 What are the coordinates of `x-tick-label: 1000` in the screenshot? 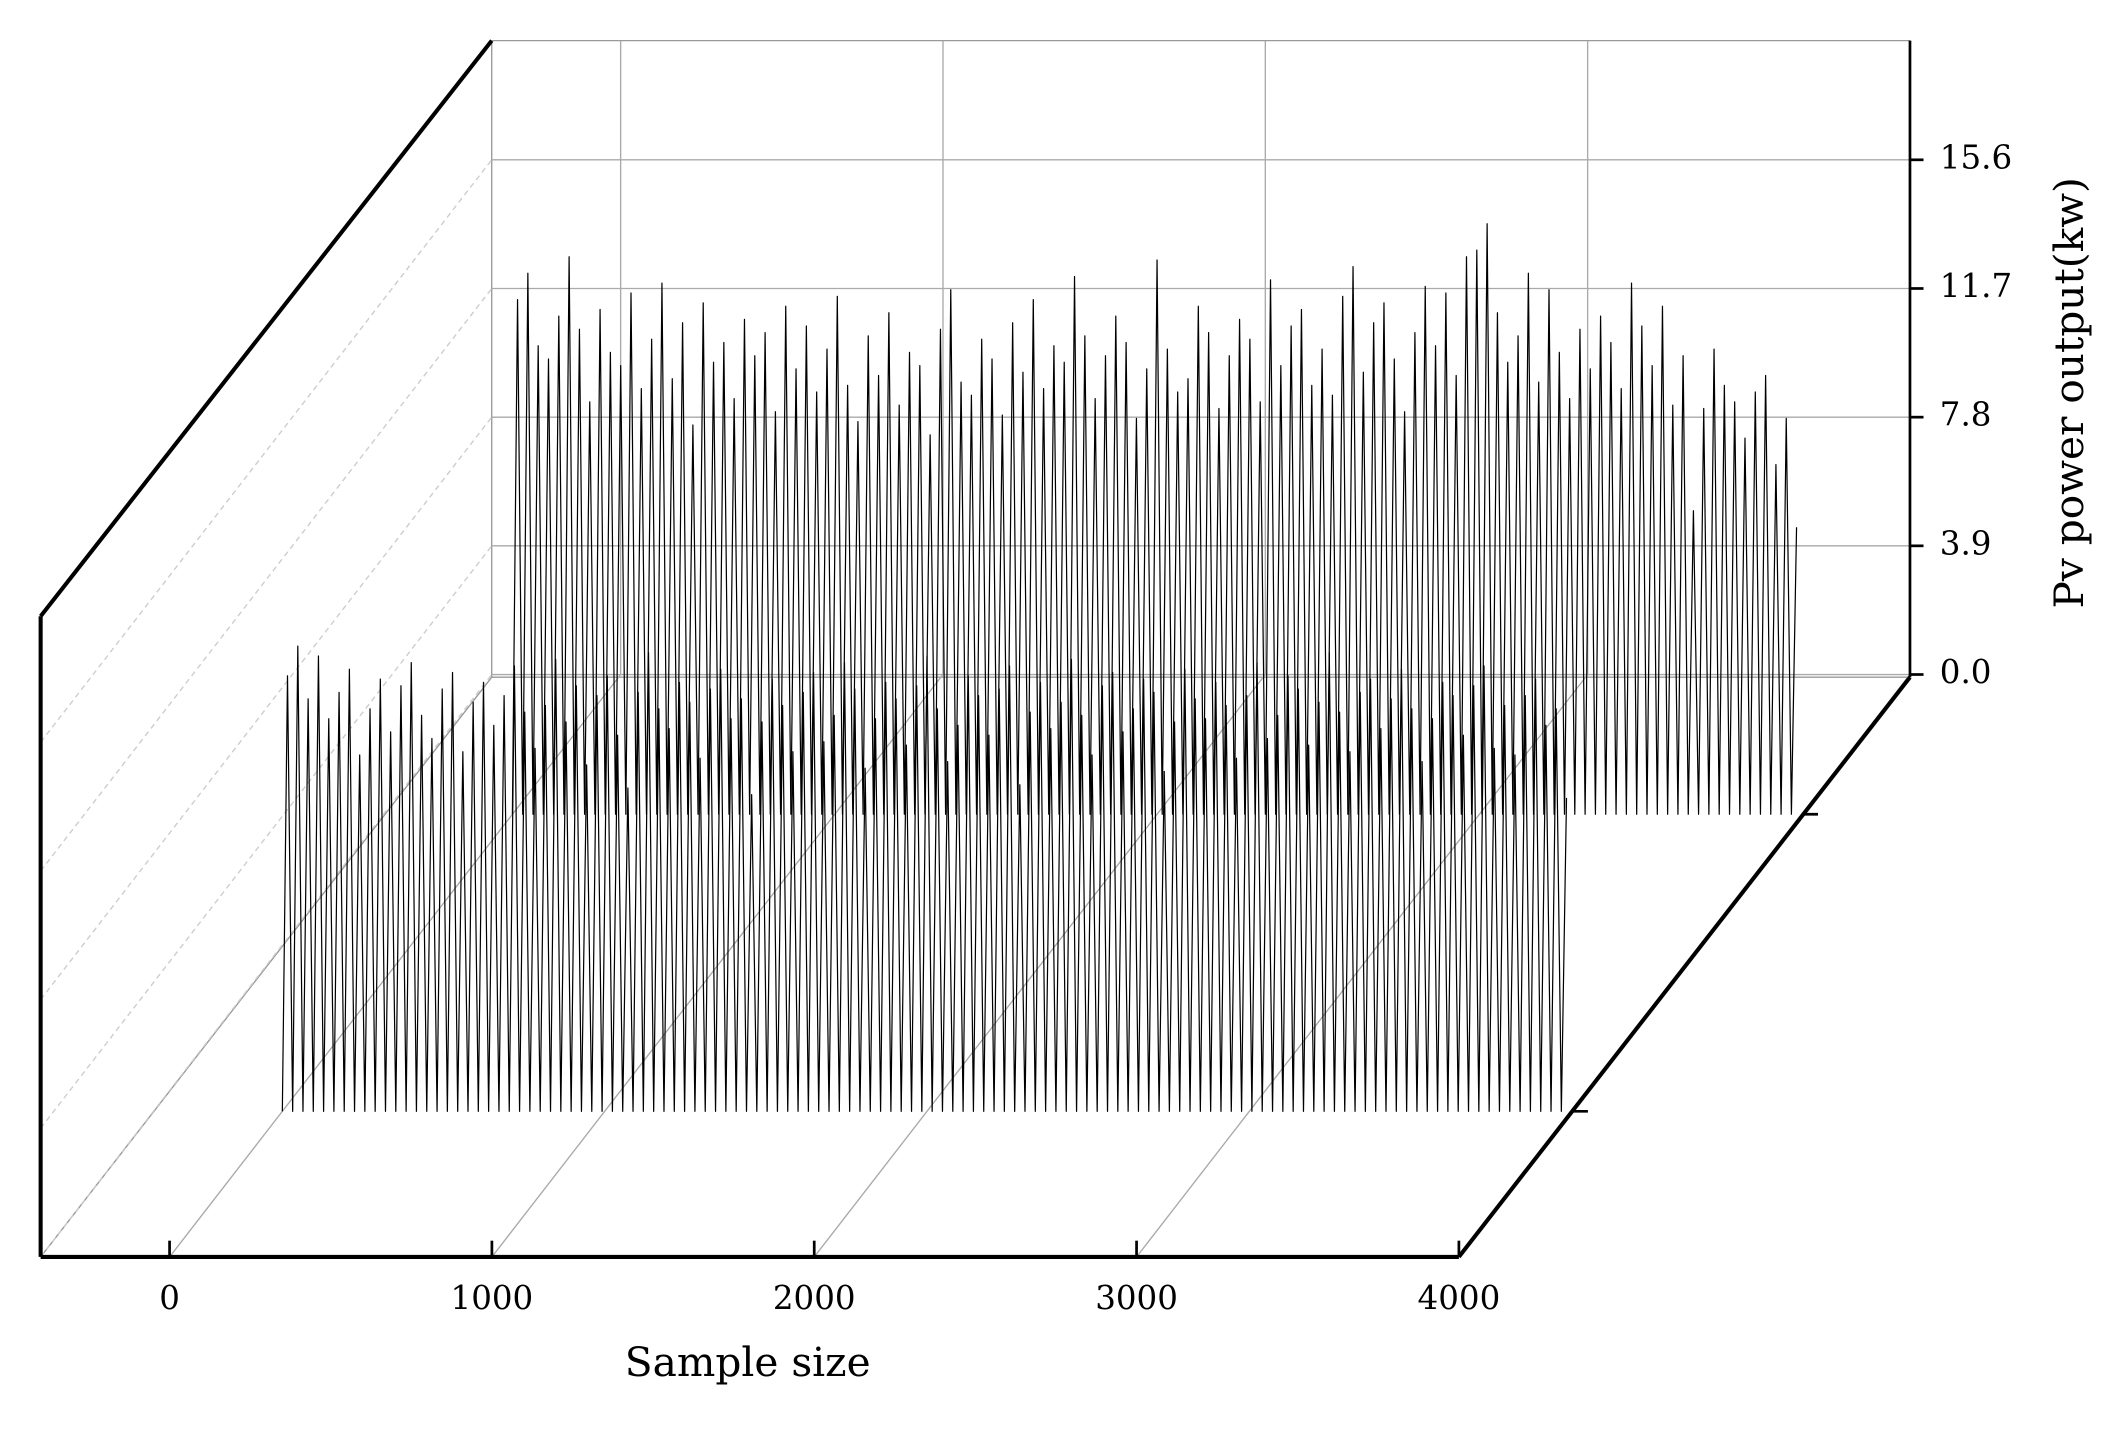 It's located at (492, 1298).